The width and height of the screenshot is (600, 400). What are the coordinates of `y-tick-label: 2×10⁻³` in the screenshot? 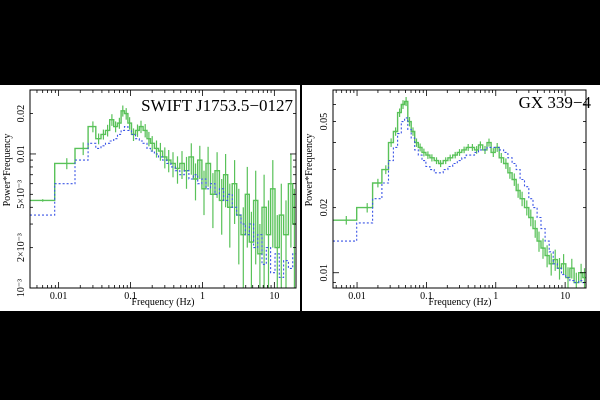 It's located at (21, 247).